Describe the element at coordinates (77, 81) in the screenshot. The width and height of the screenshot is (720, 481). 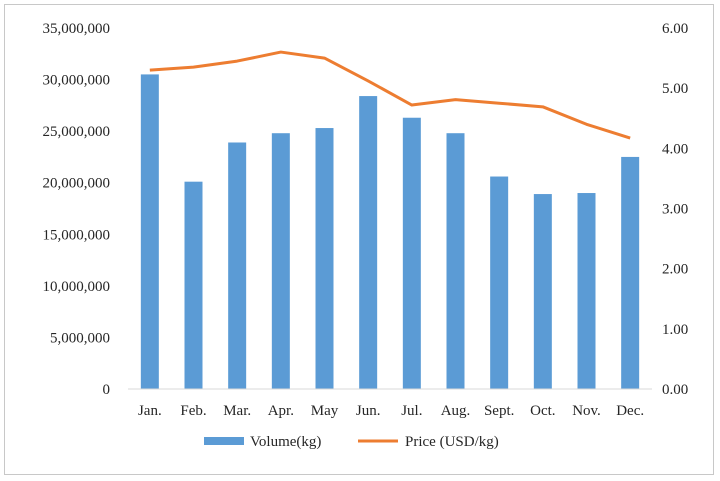
I see `left-tick-label: 30,000,000` at that location.